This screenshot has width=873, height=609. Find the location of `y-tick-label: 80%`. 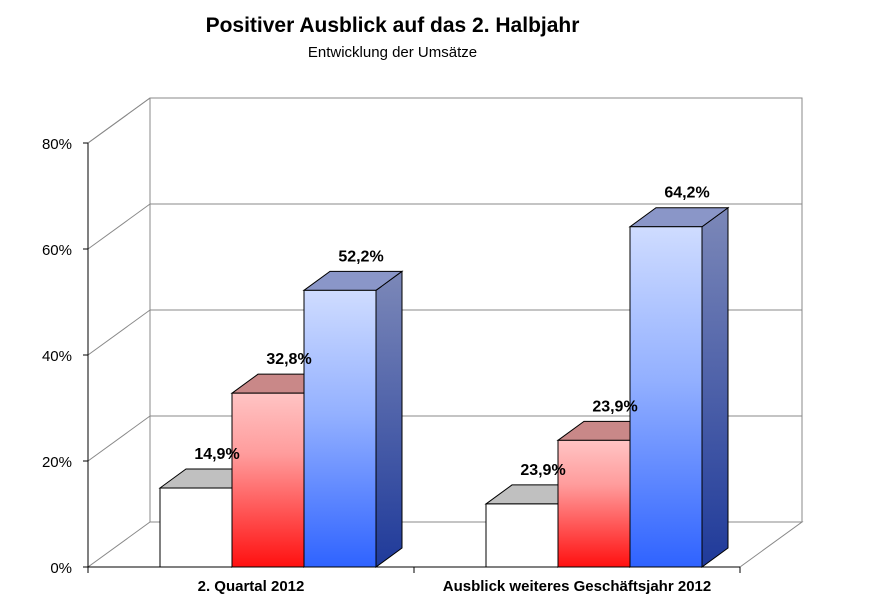

y-tick-label: 80% is located at coordinates (57, 144).